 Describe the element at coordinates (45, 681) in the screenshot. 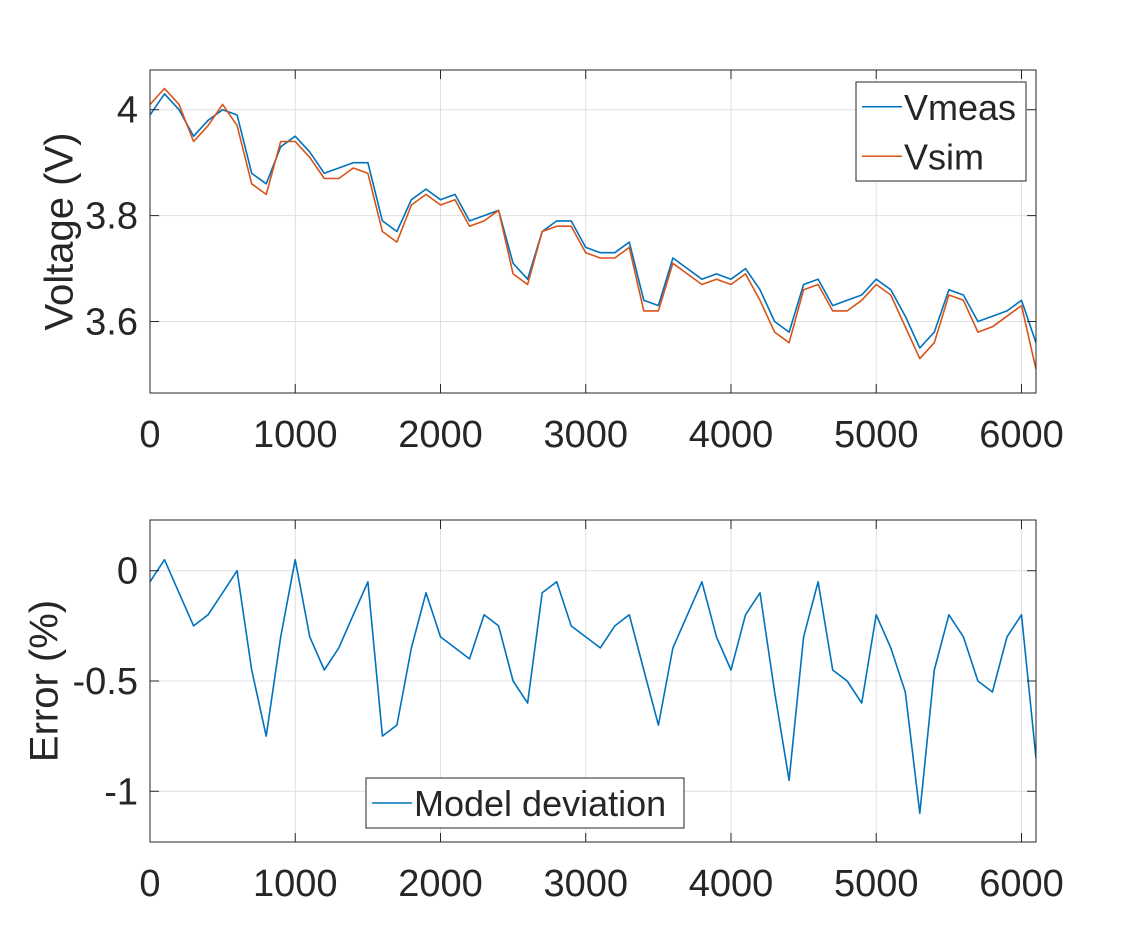

I see `error-y-axis-label: Error (%)` at that location.